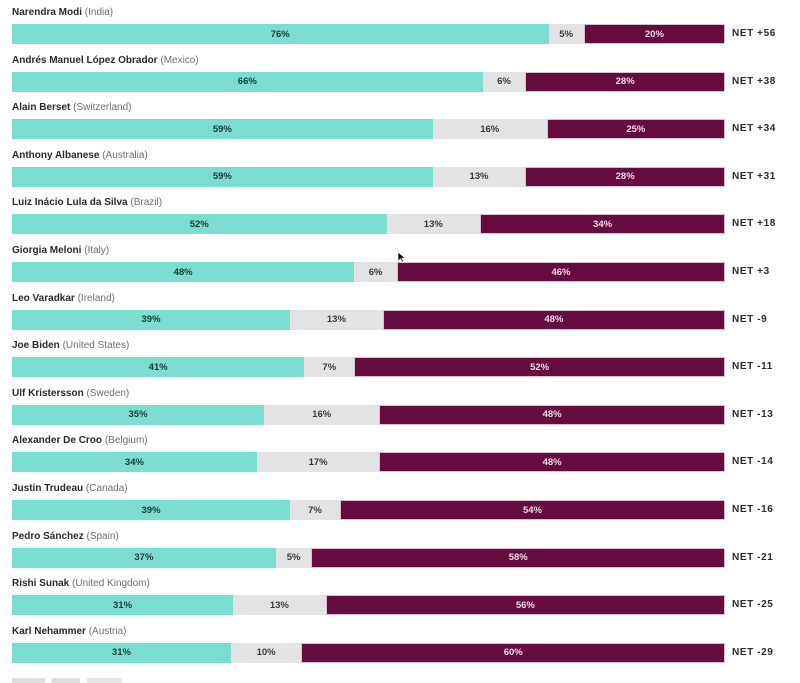  I want to click on leader-row: Narendra Modi (India) 76% 5% 20% NET +56, so click(400, 30).